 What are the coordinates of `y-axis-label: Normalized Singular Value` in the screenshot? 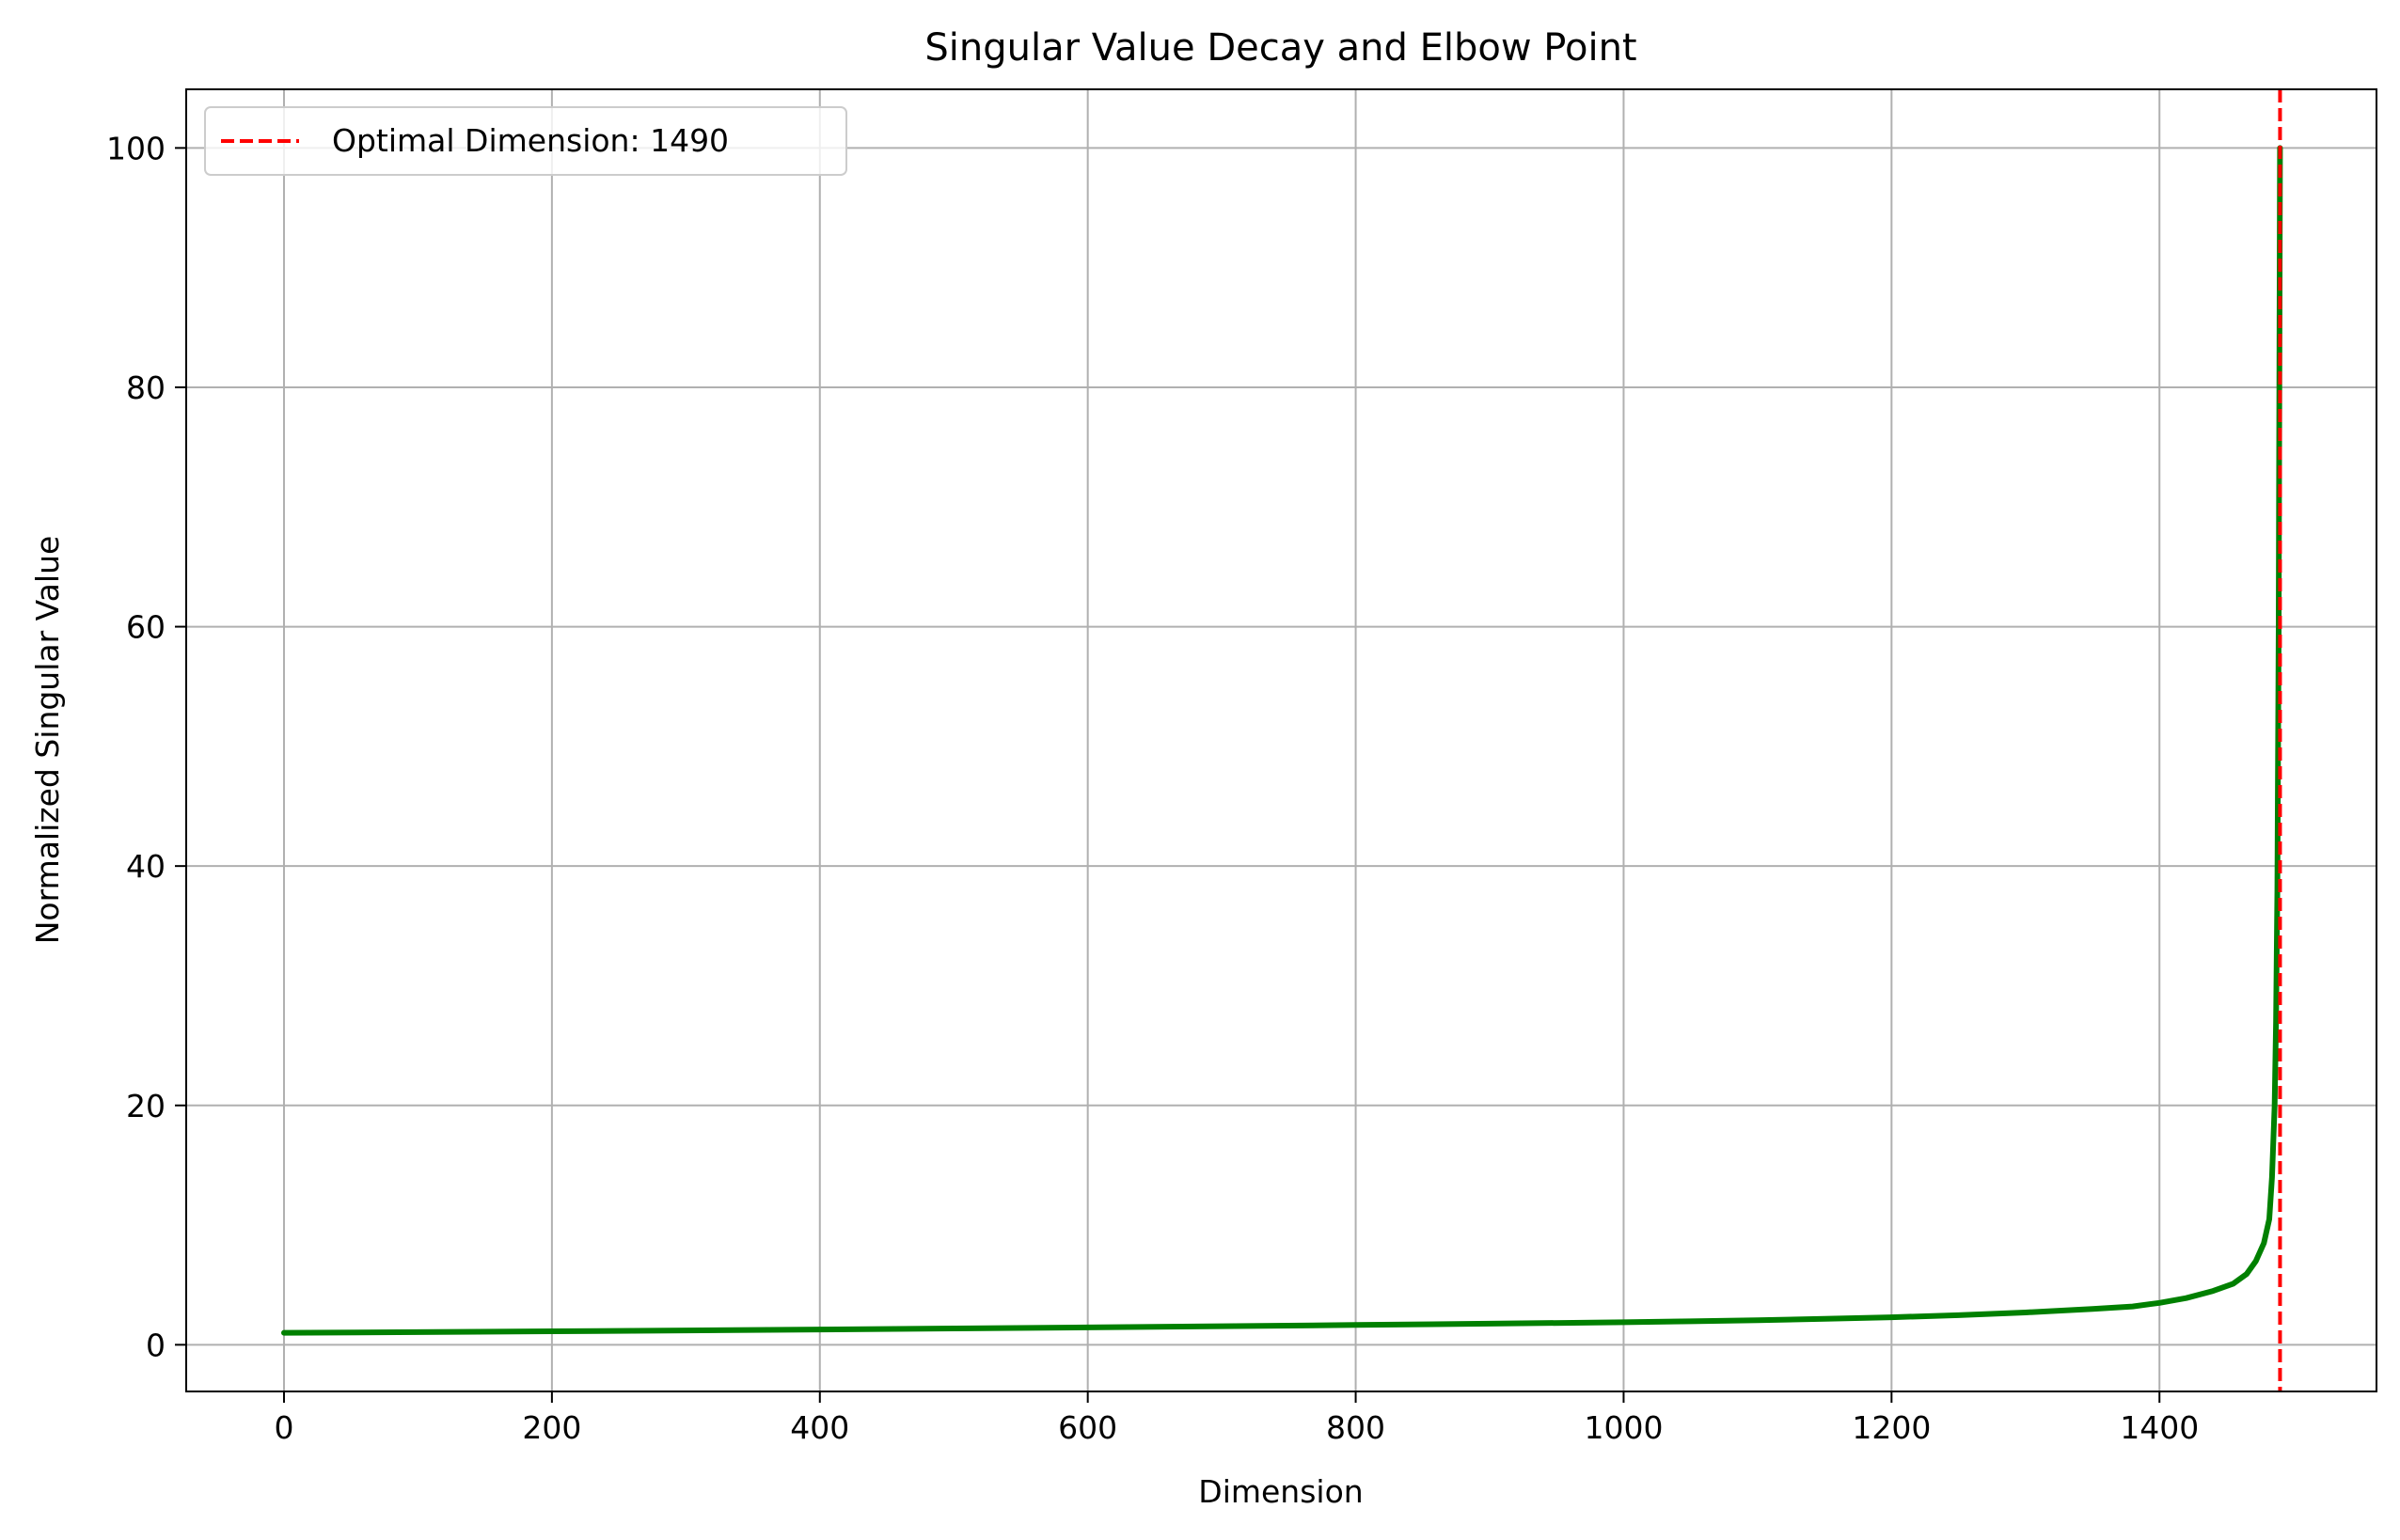 It's located at (47, 740).